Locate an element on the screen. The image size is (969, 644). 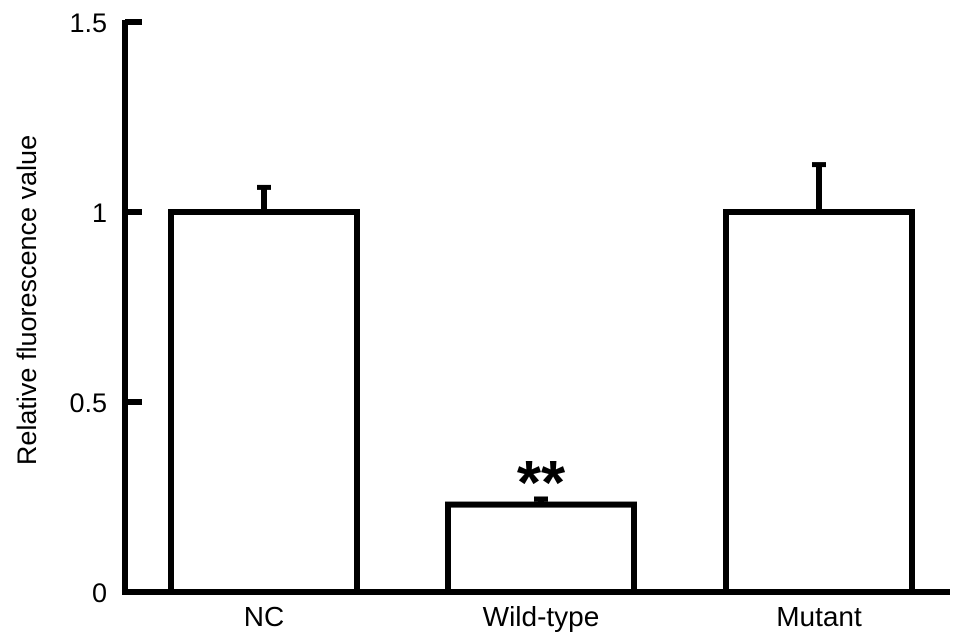
bar-mutant is located at coordinates (819, 402).